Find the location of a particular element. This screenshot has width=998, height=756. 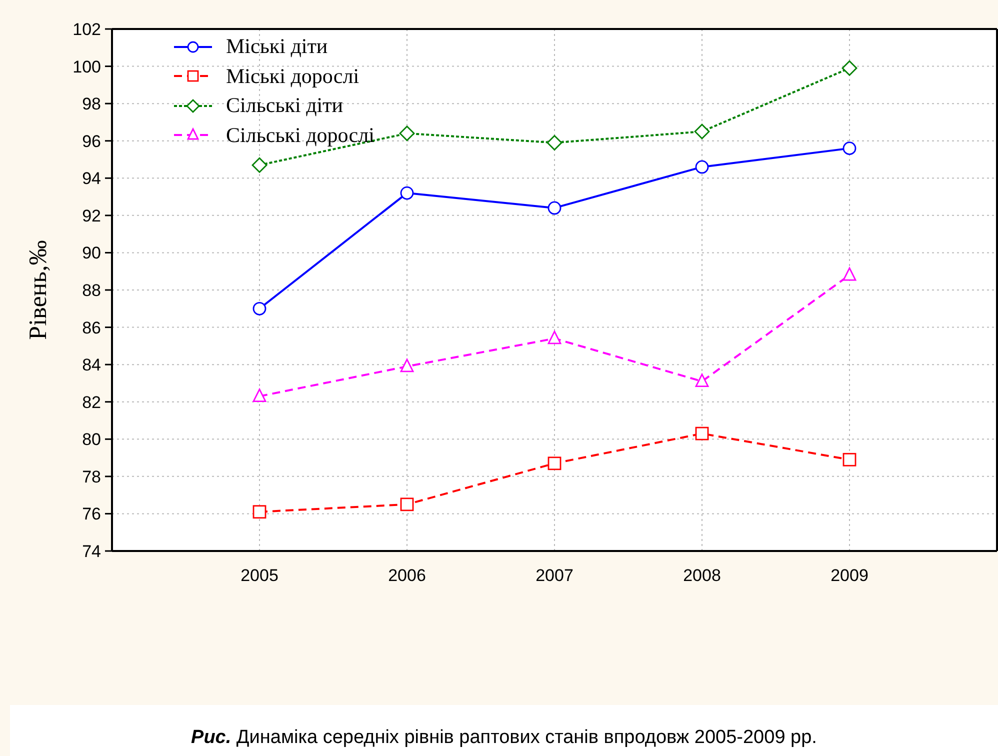

x-tick-label: 2006 is located at coordinates (407, 576).